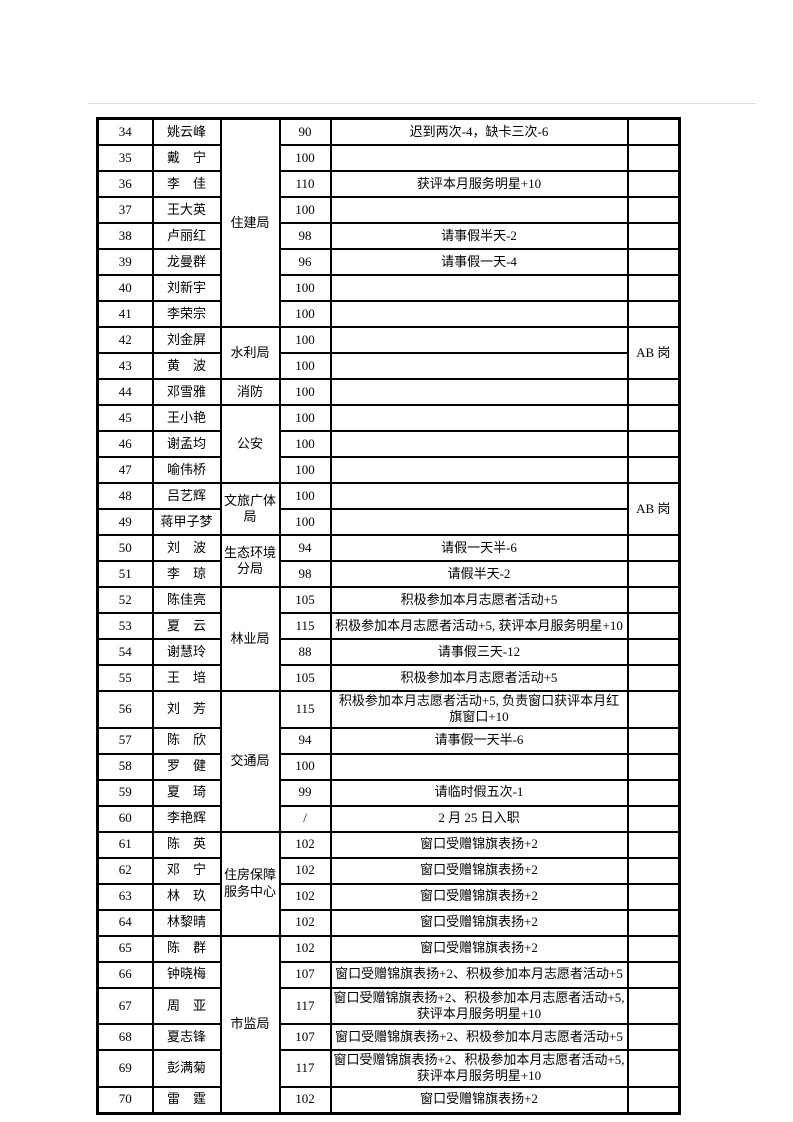  I want to click on name-cell: 李 琼, so click(186, 574).